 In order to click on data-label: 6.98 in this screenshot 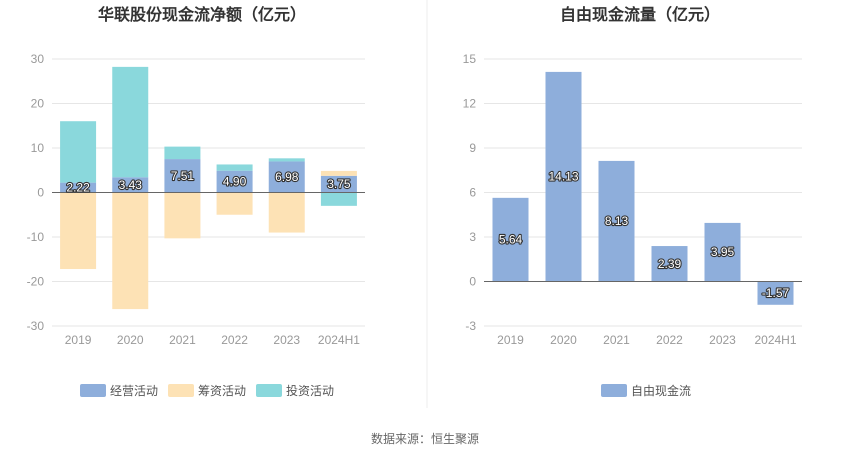, I will do `click(287, 177)`.